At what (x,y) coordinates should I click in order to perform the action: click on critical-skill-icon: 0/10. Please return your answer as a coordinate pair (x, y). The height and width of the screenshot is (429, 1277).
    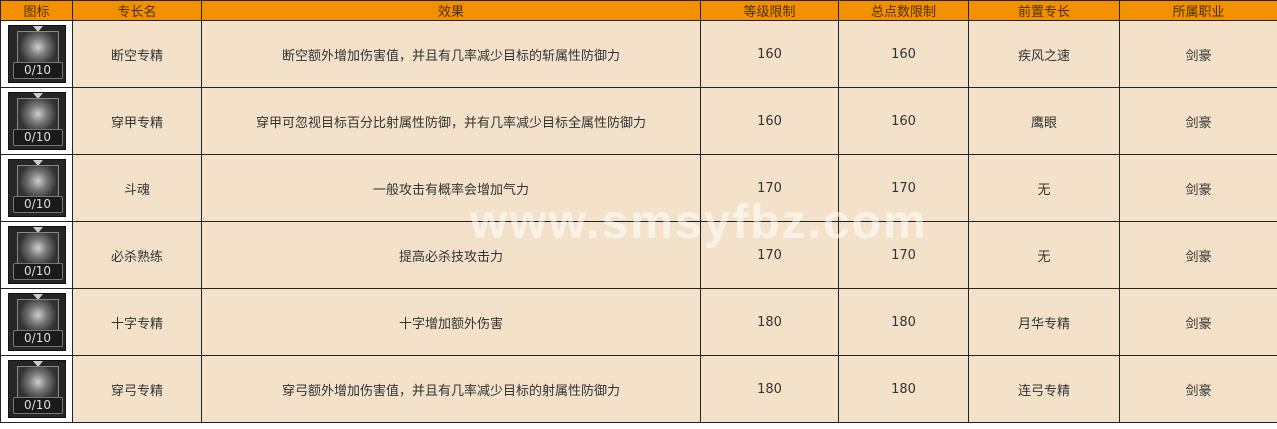
    Looking at the image, I should click on (36, 255).